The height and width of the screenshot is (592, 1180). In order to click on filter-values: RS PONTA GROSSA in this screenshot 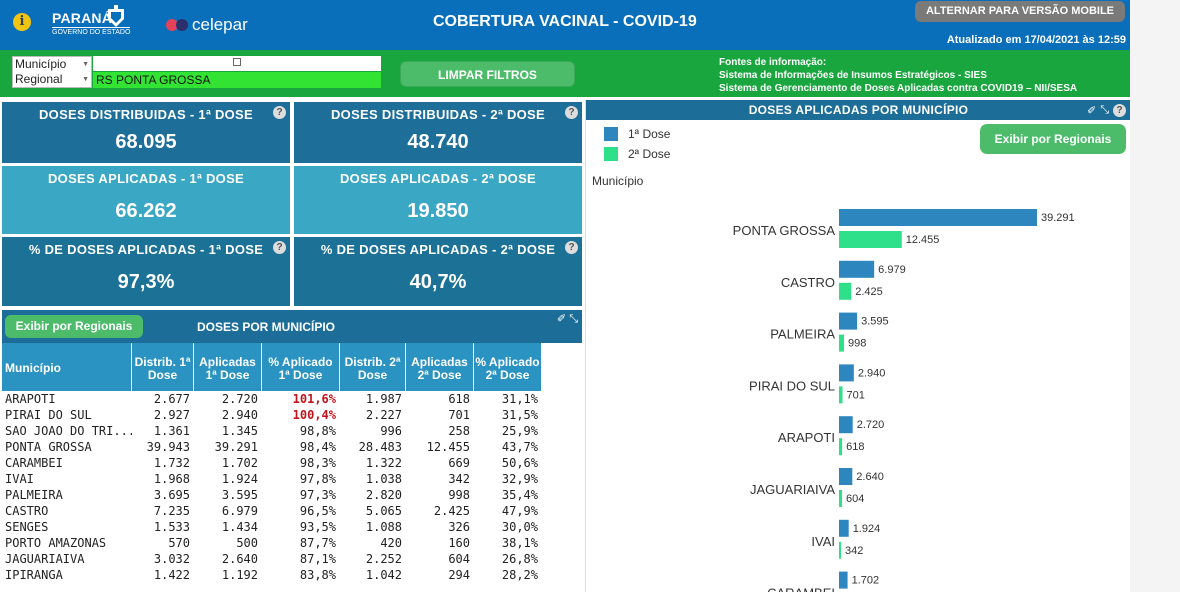, I will do `click(237, 72)`.